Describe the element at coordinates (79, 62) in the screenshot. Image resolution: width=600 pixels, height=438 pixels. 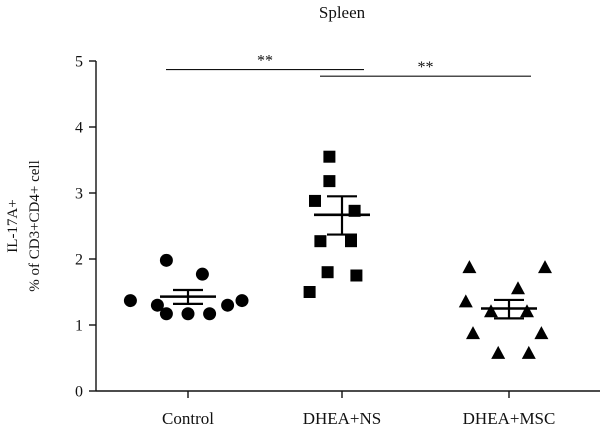
I see `y-tick-label: 5` at that location.